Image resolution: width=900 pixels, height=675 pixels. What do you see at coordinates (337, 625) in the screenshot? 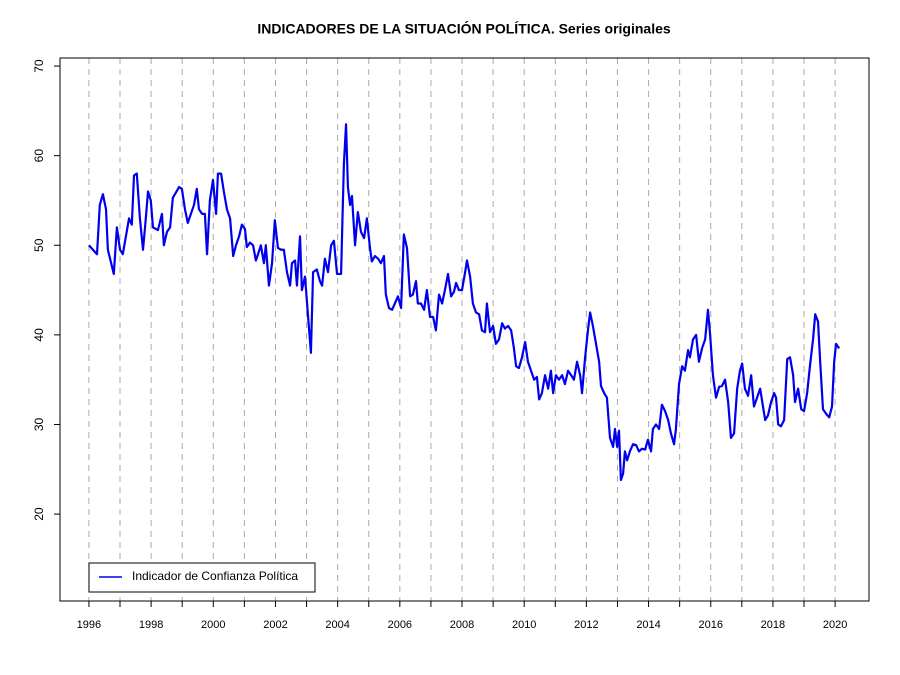
I see `x-tick-label: 2004` at bounding box center [337, 625].